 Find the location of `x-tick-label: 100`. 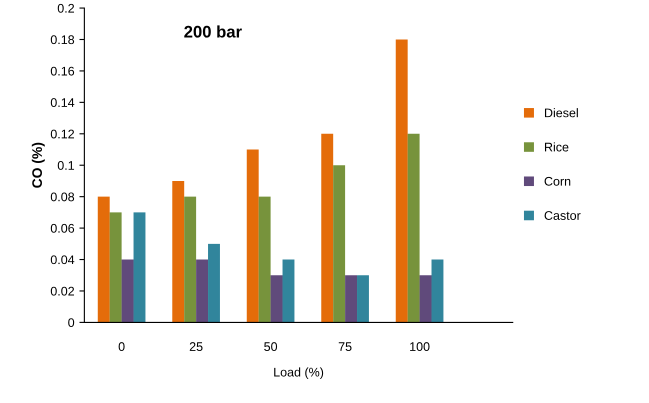

x-tick-label: 100 is located at coordinates (420, 347).